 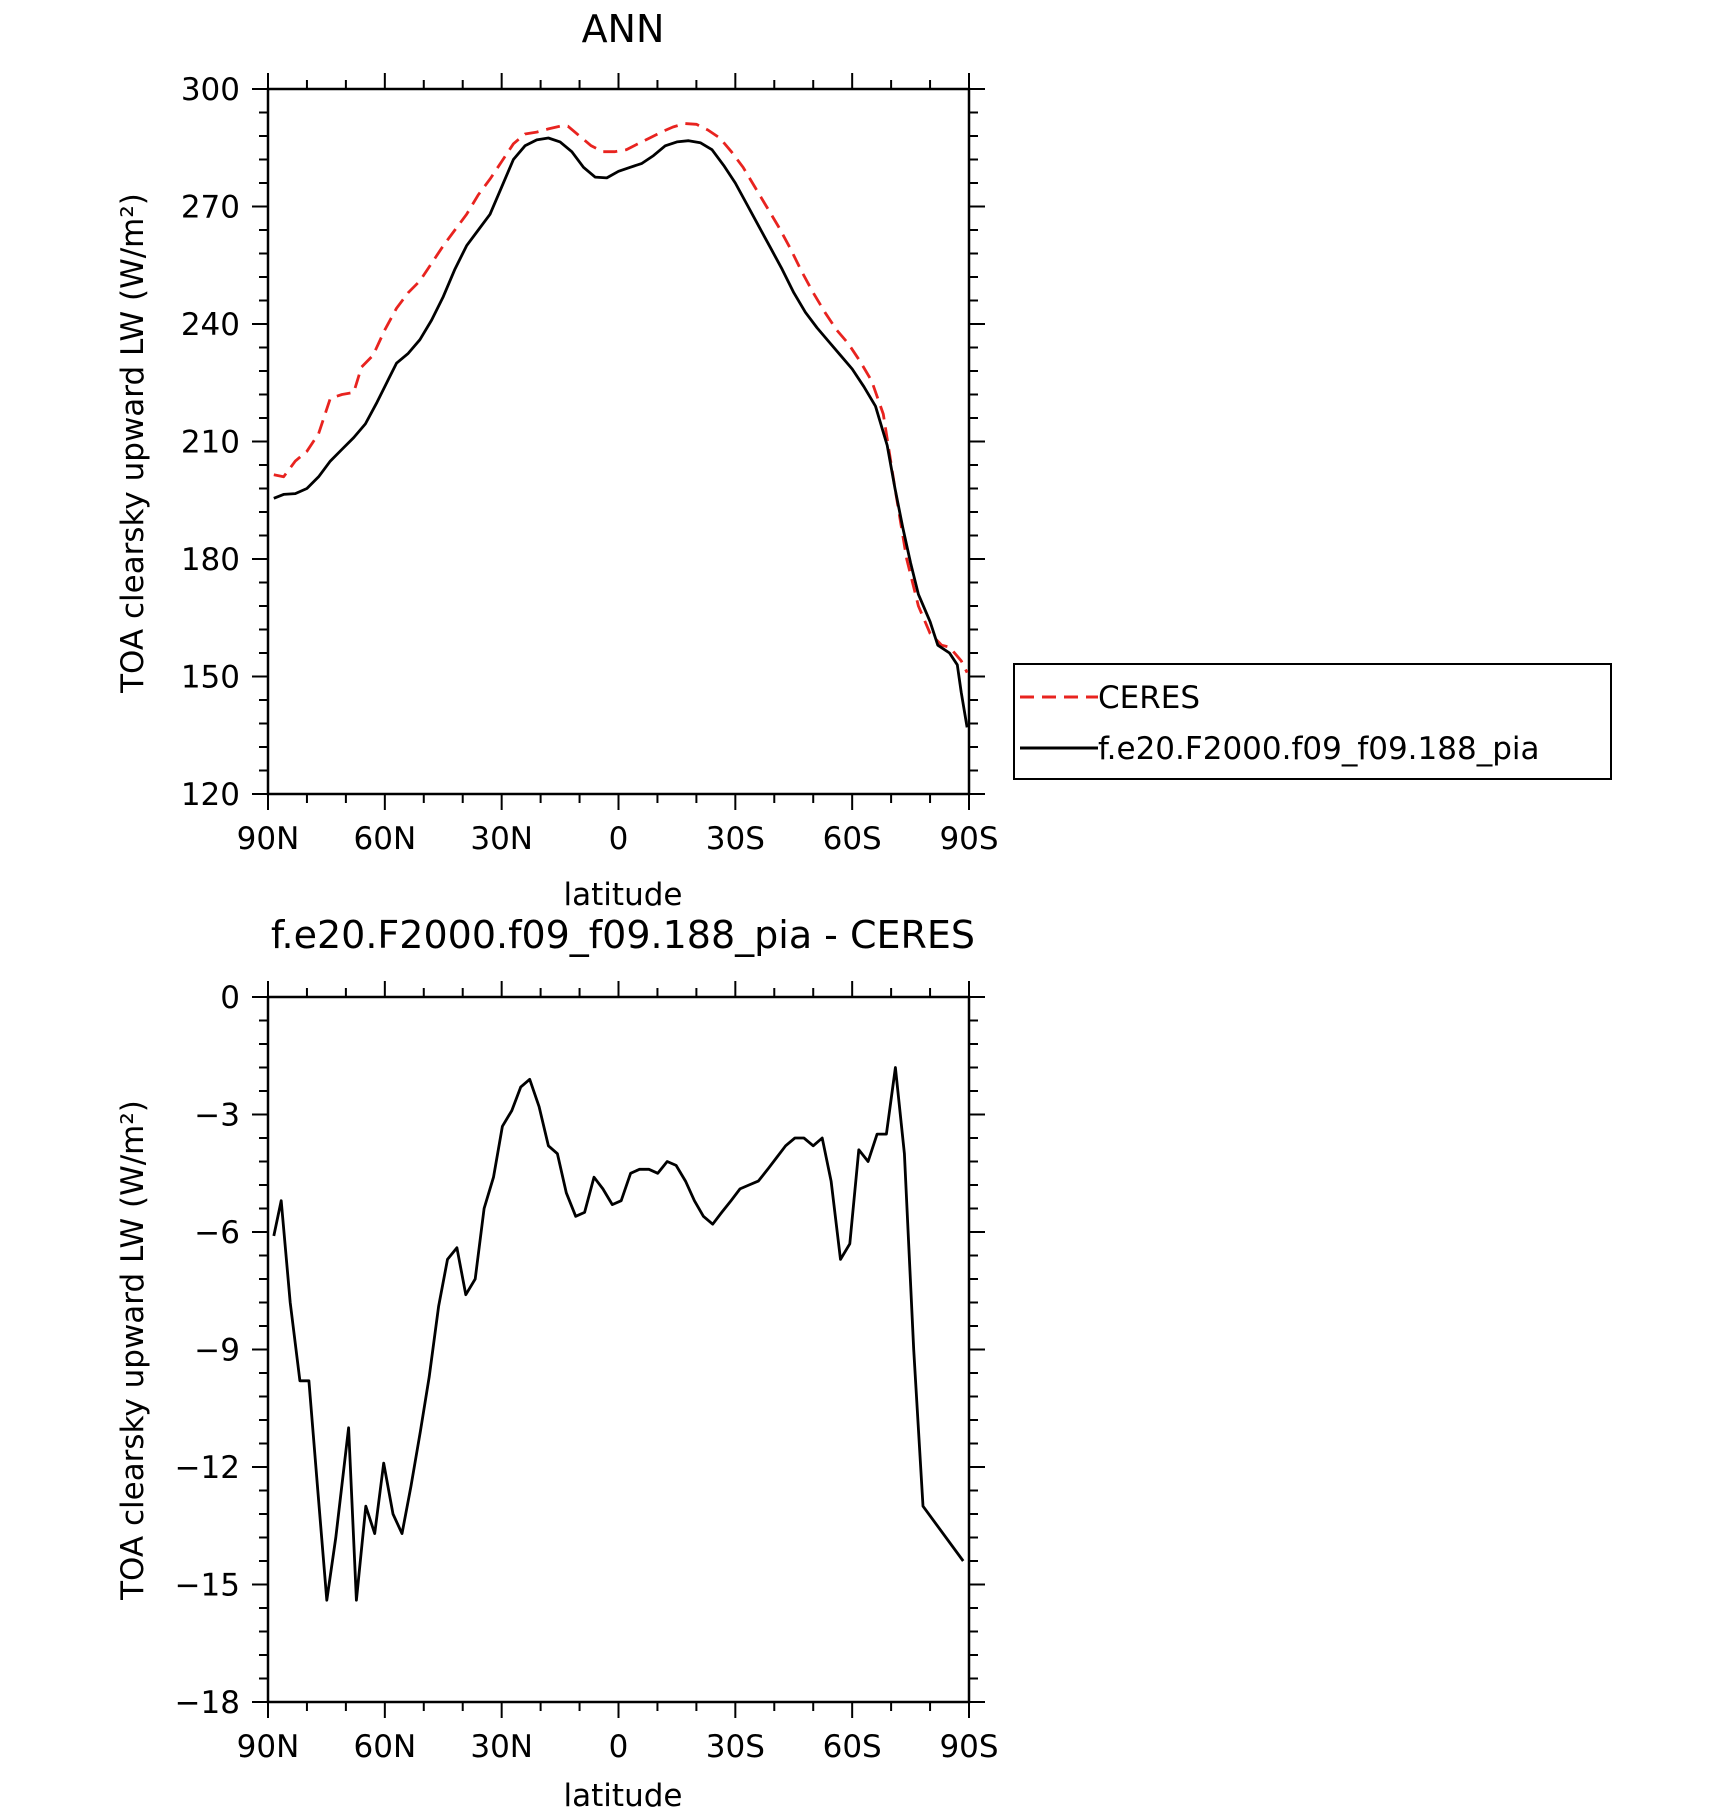 What do you see at coordinates (619, 839) in the screenshot?
I see `top-x-tick-label: 0` at bounding box center [619, 839].